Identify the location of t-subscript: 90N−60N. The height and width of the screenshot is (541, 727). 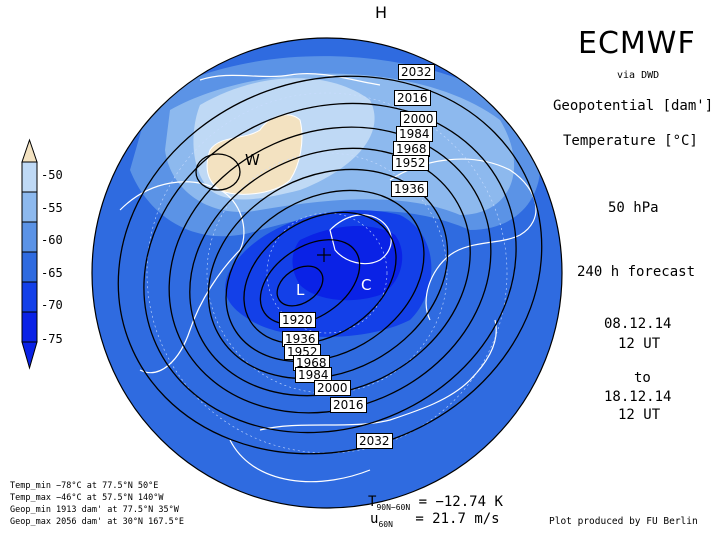
(393, 507).